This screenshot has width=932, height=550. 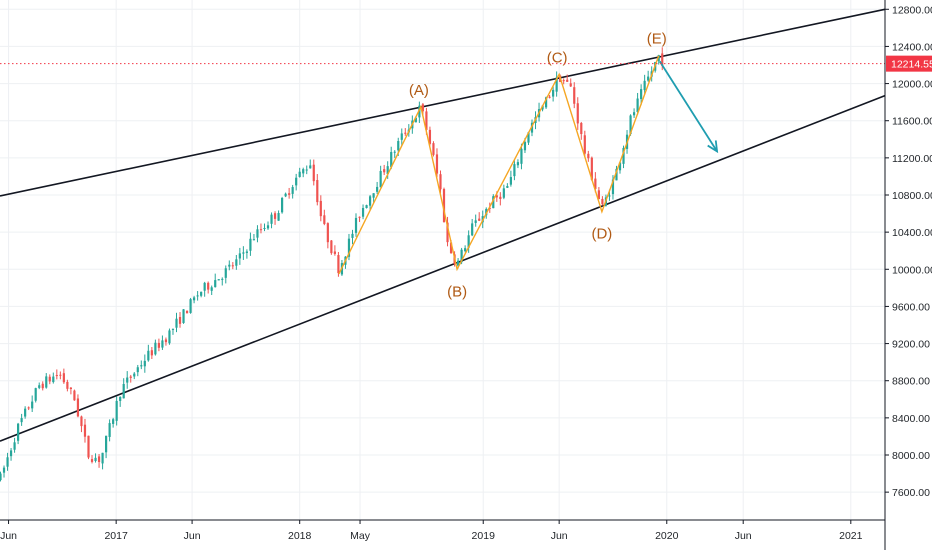 What do you see at coordinates (912, 85) in the screenshot?
I see `y-tick-label: 12000.00` at bounding box center [912, 85].